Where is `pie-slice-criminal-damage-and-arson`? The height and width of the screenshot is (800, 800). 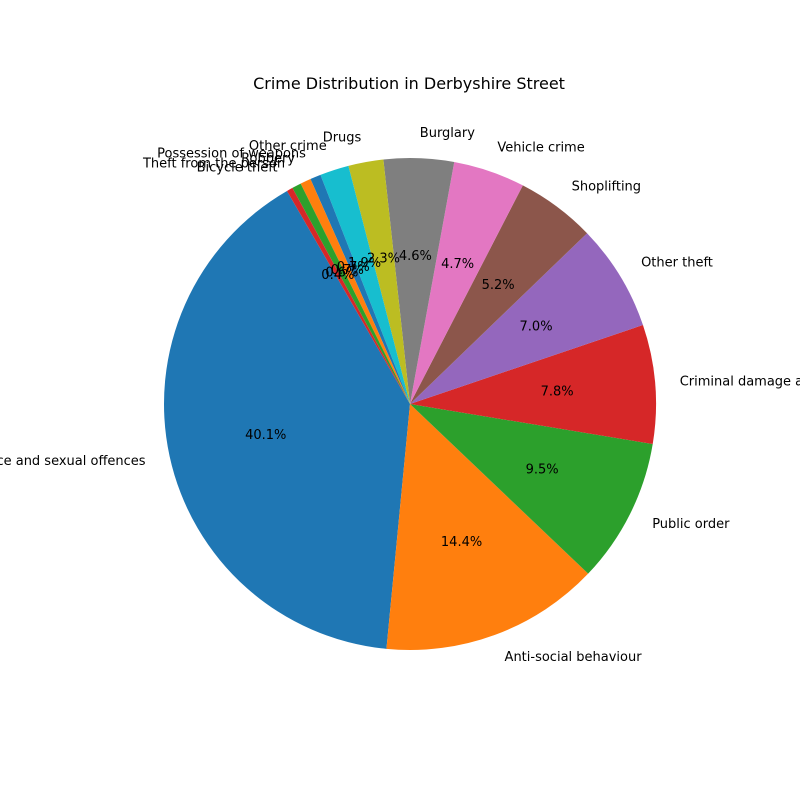
pie-slice-criminal-damage-and-arson is located at coordinates (533, 384).